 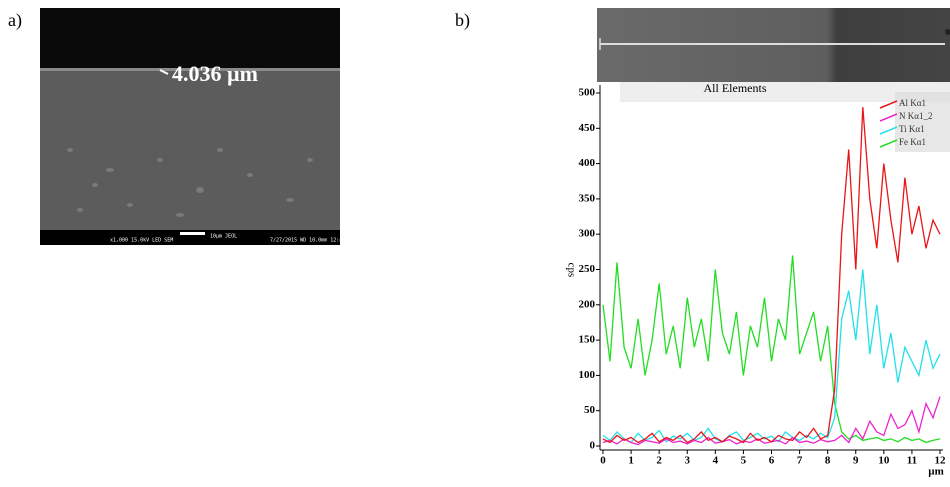 What do you see at coordinates (215, 73) in the screenshot?
I see `measurement: 4.036 µm` at bounding box center [215, 73].